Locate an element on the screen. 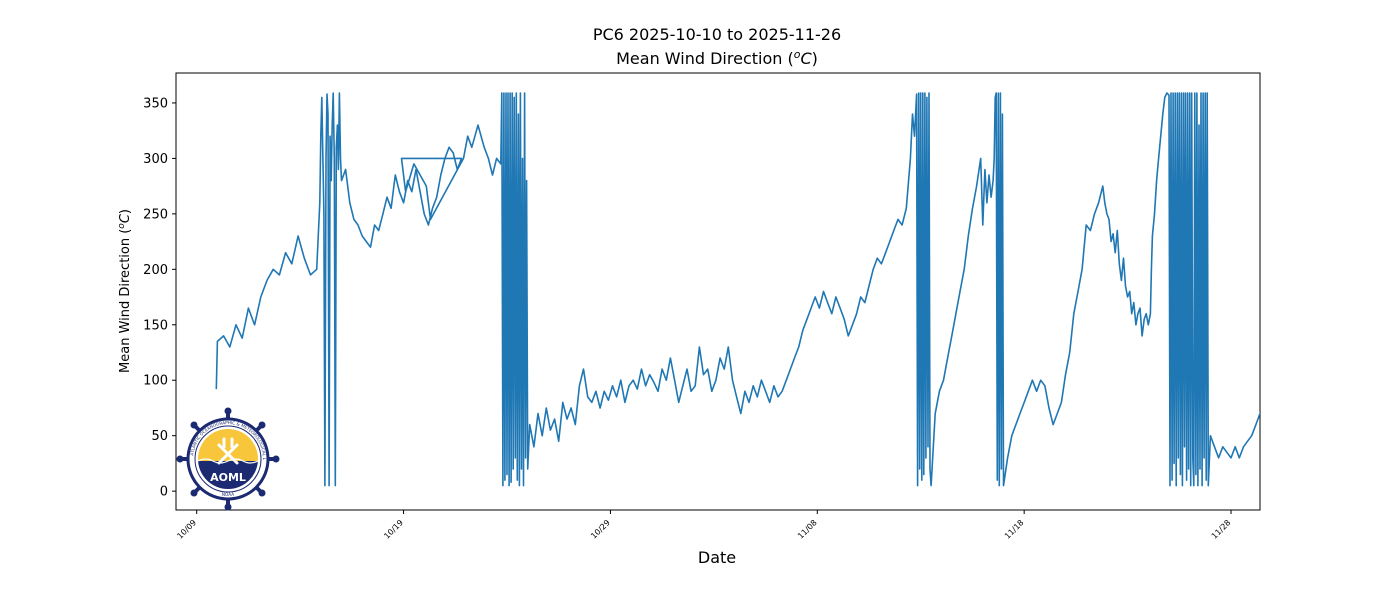  y-tick-label: 150 is located at coordinates (155, 325).